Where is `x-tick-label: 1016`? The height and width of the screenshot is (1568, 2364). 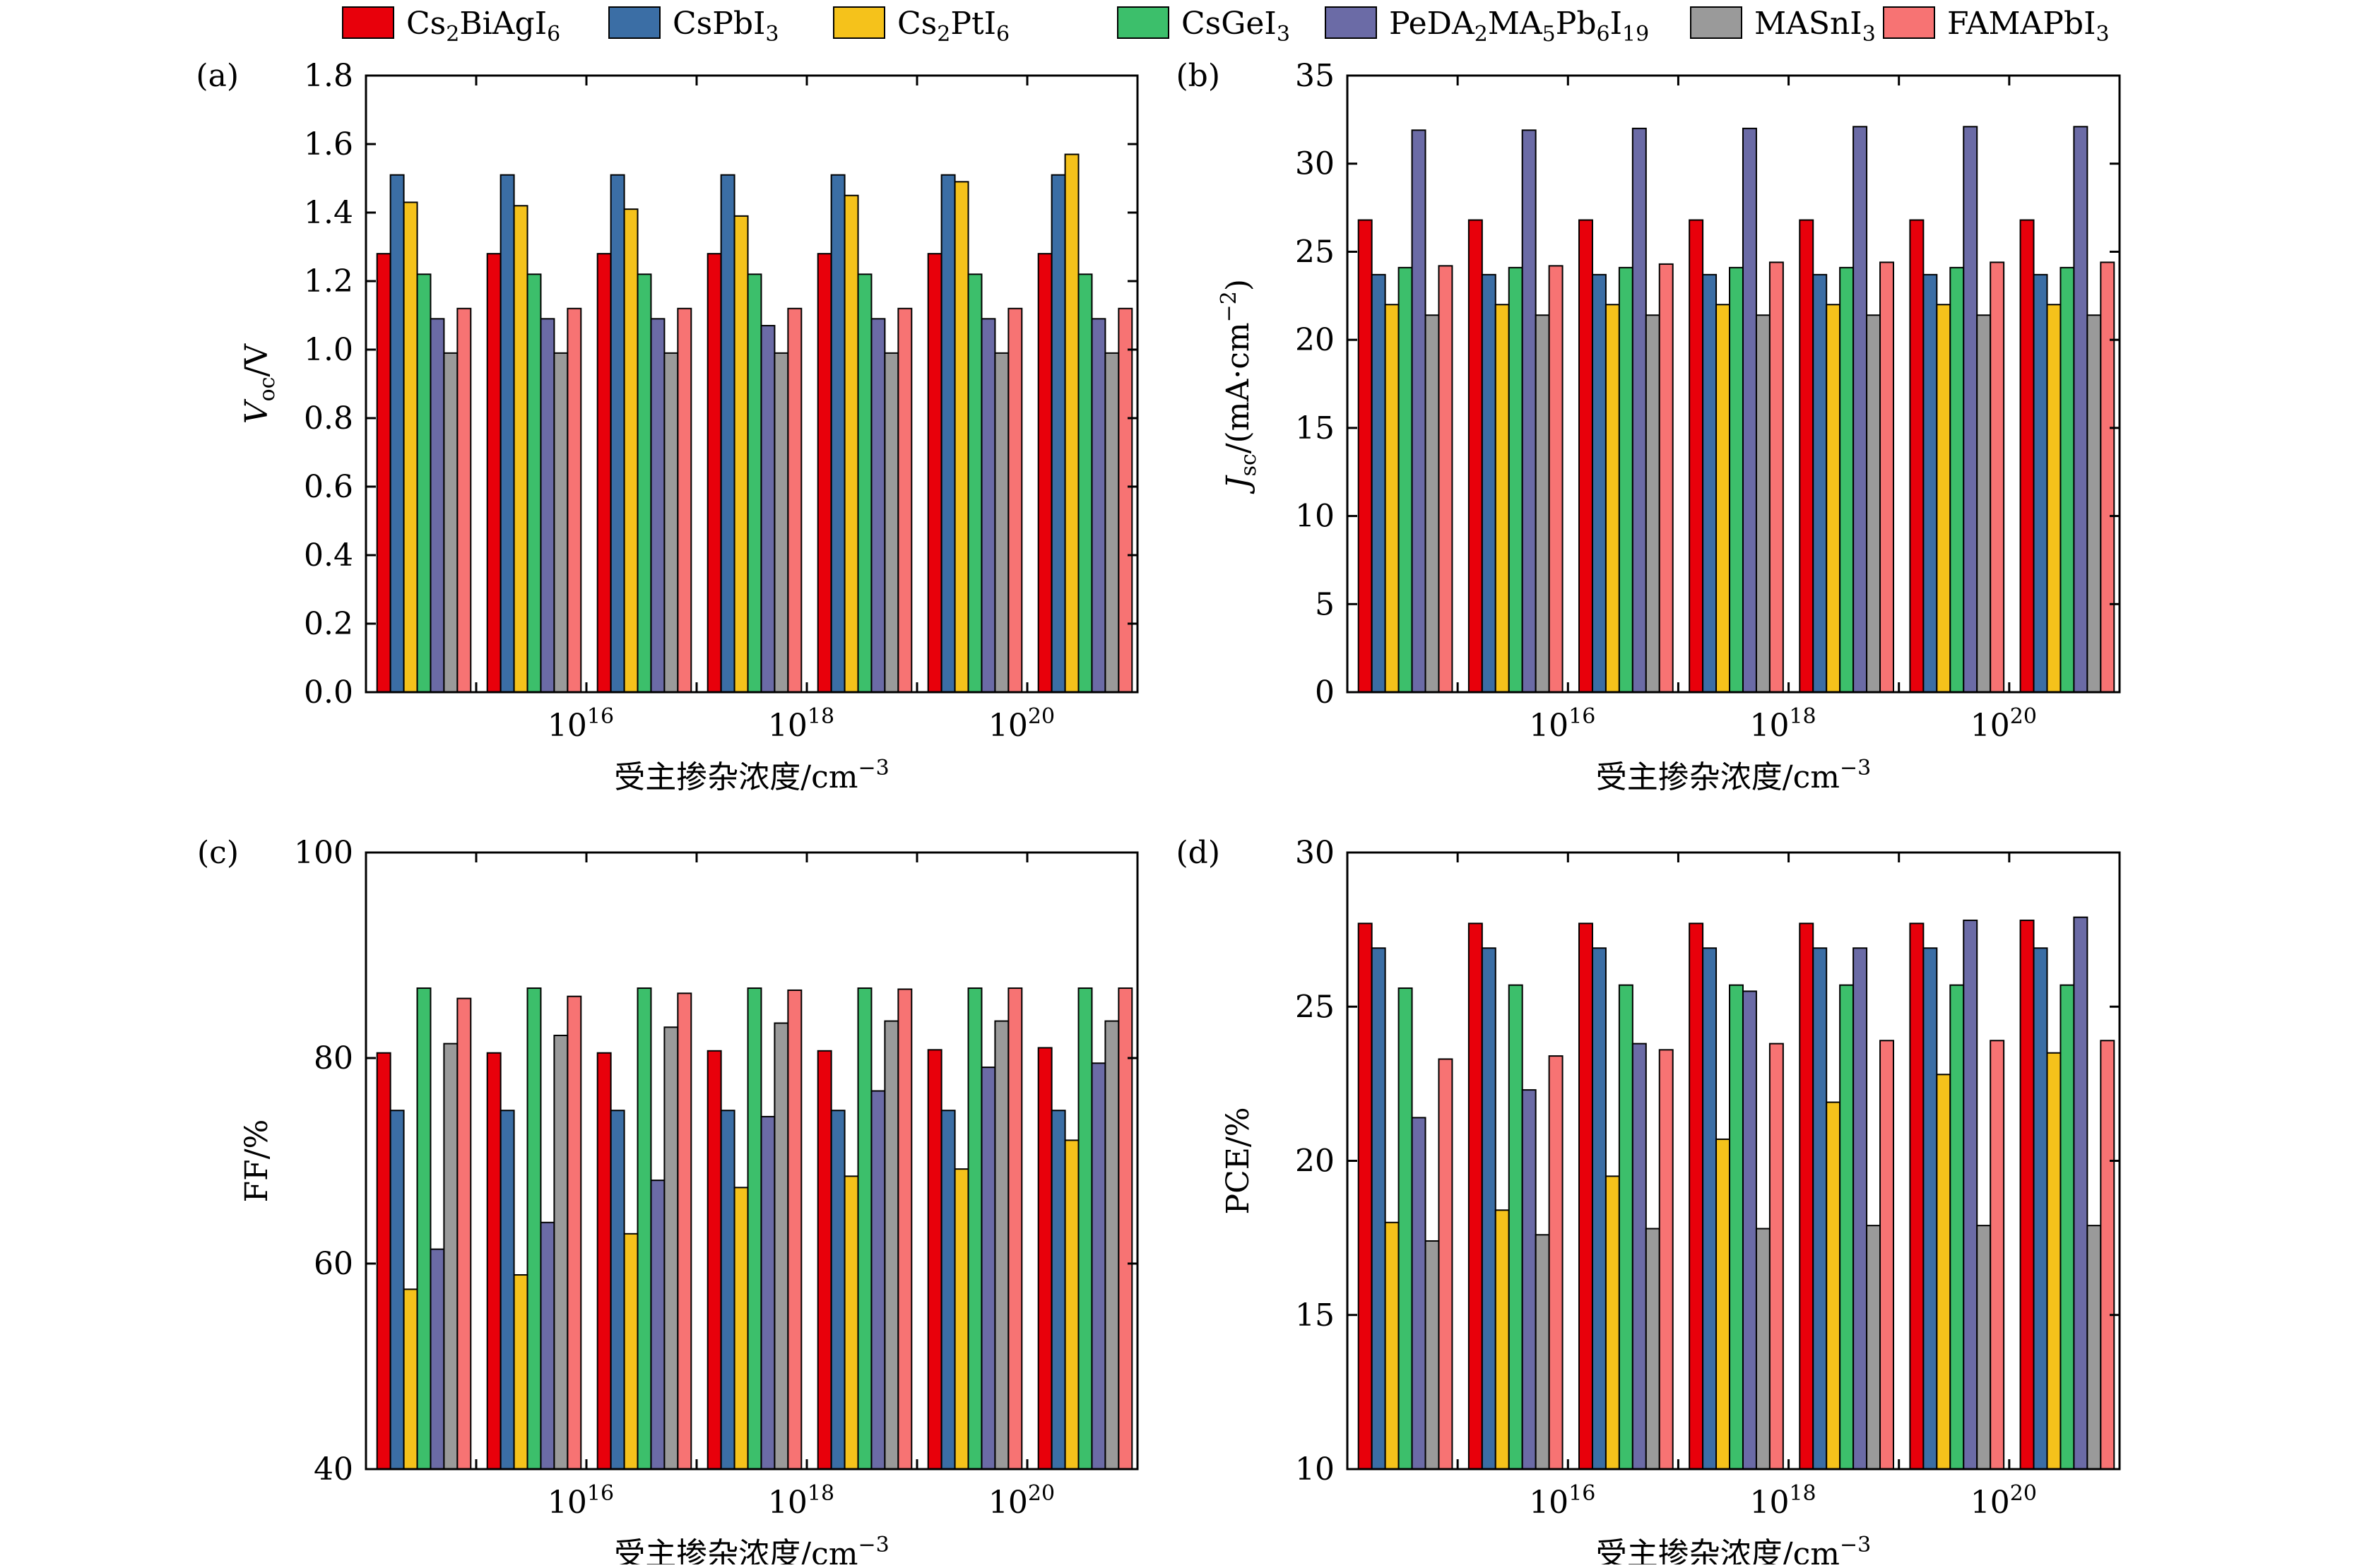
x-tick-label: 1016 is located at coordinates (581, 1501).